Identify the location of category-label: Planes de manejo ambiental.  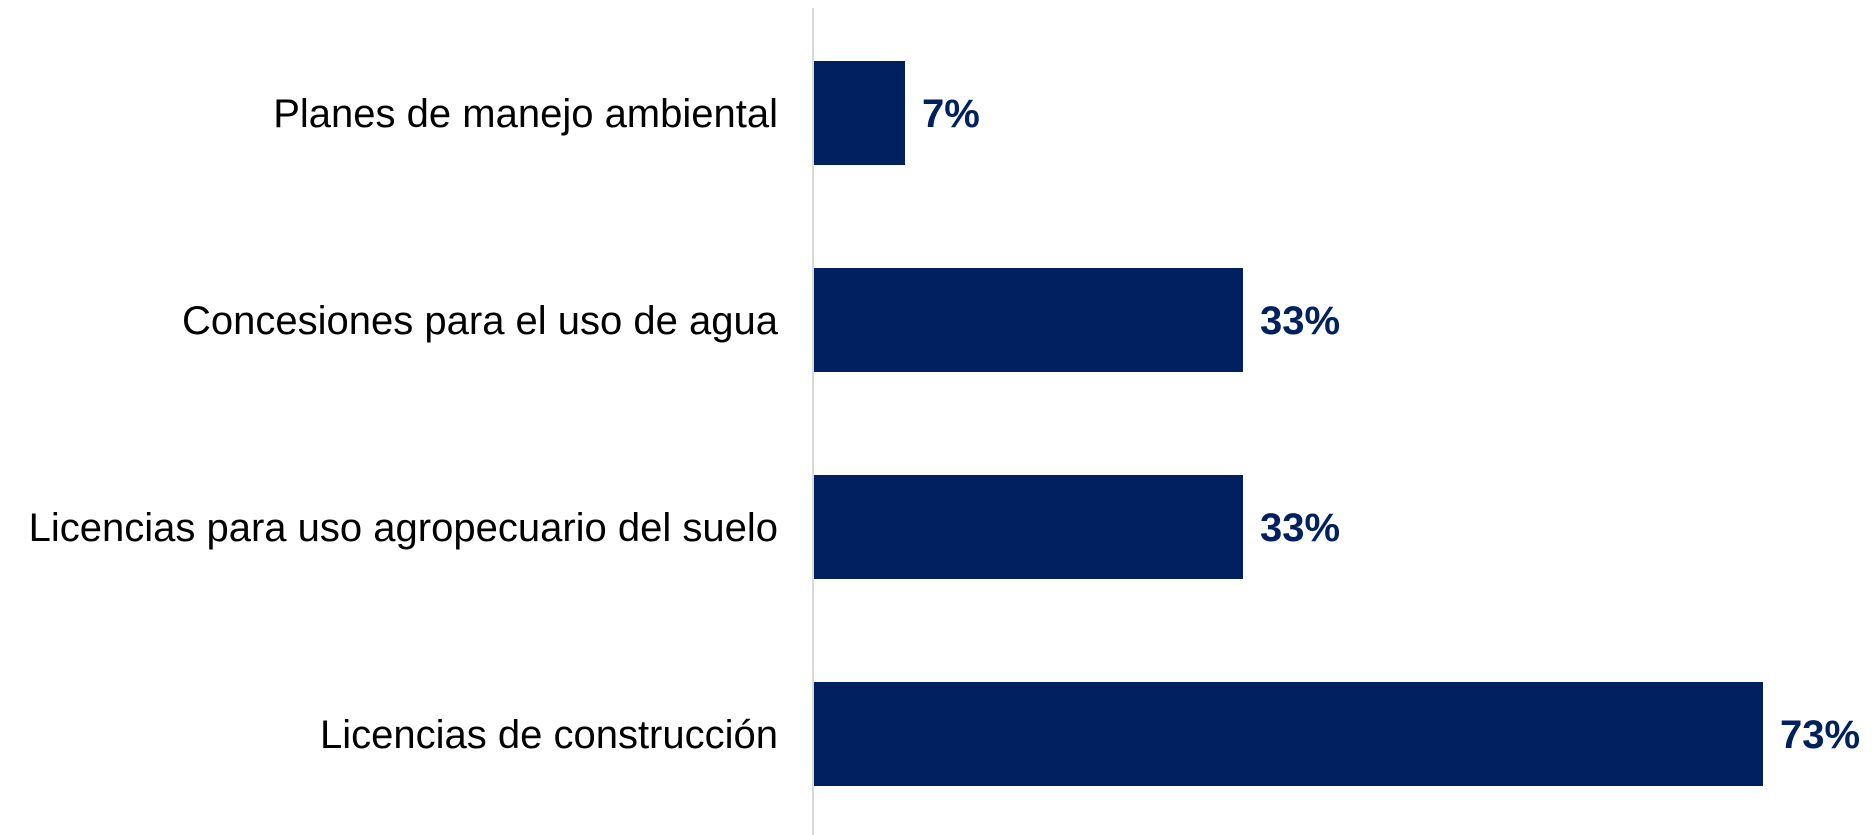
(525, 114).